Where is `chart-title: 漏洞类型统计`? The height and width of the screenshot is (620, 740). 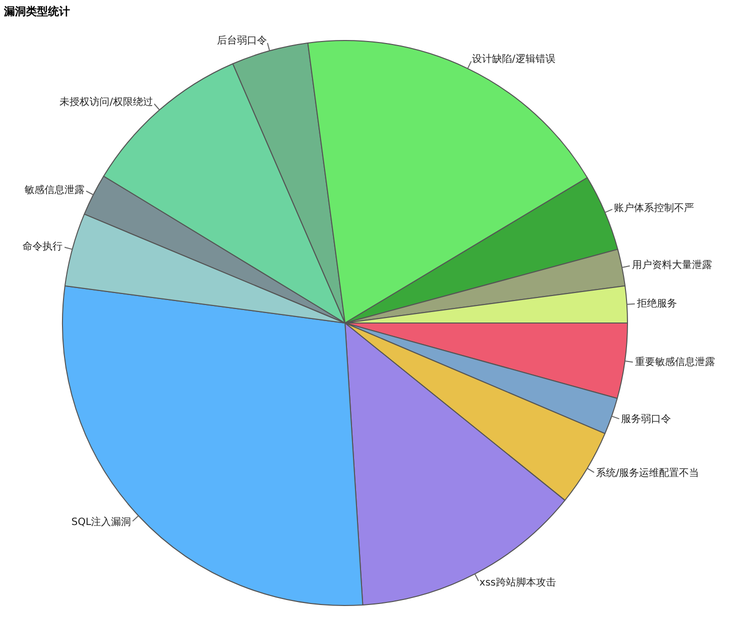
chart-title: 漏洞类型统计 is located at coordinates (37, 11).